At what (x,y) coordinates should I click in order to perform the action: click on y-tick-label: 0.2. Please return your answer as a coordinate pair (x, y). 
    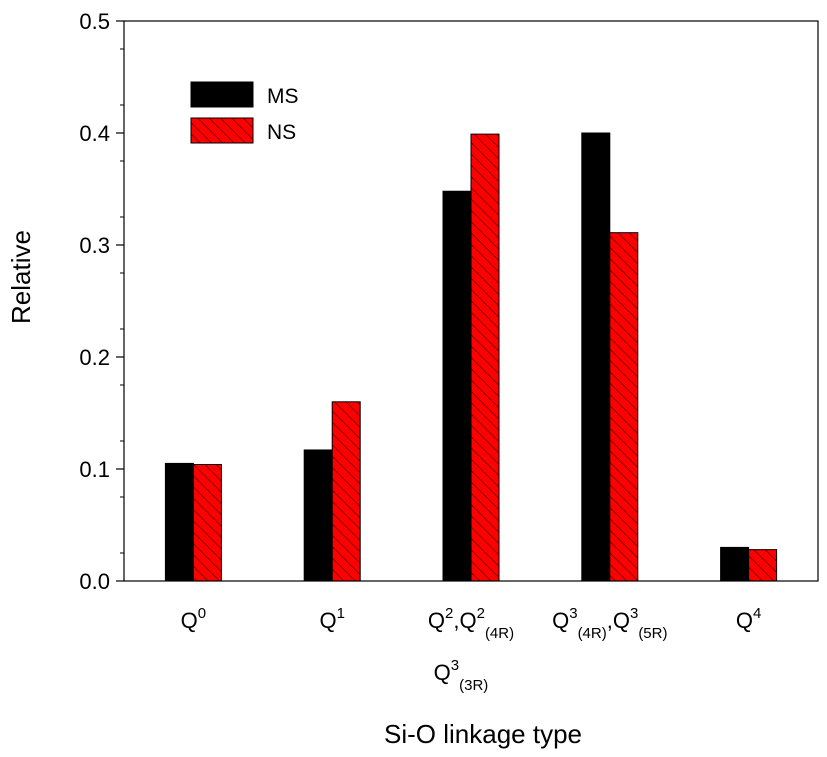
    Looking at the image, I should click on (94, 357).